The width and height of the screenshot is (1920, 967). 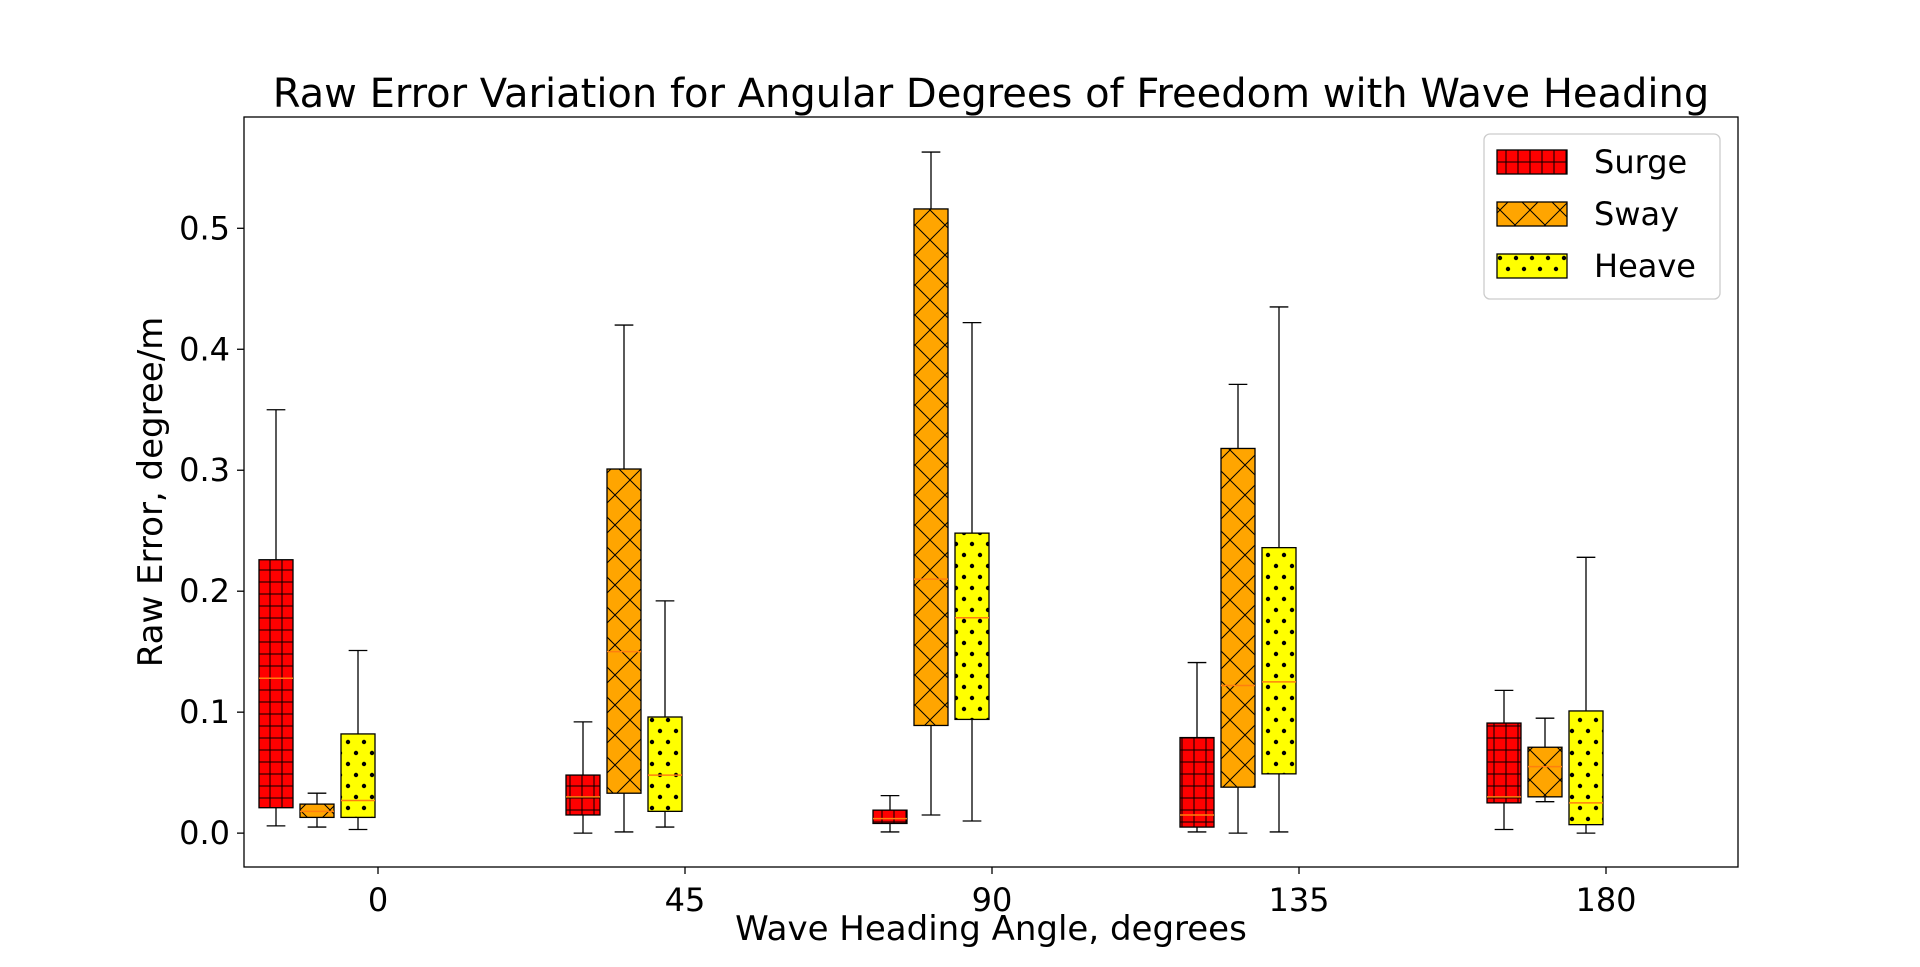 I want to click on legend-label: Surge, so click(x=1640, y=162).